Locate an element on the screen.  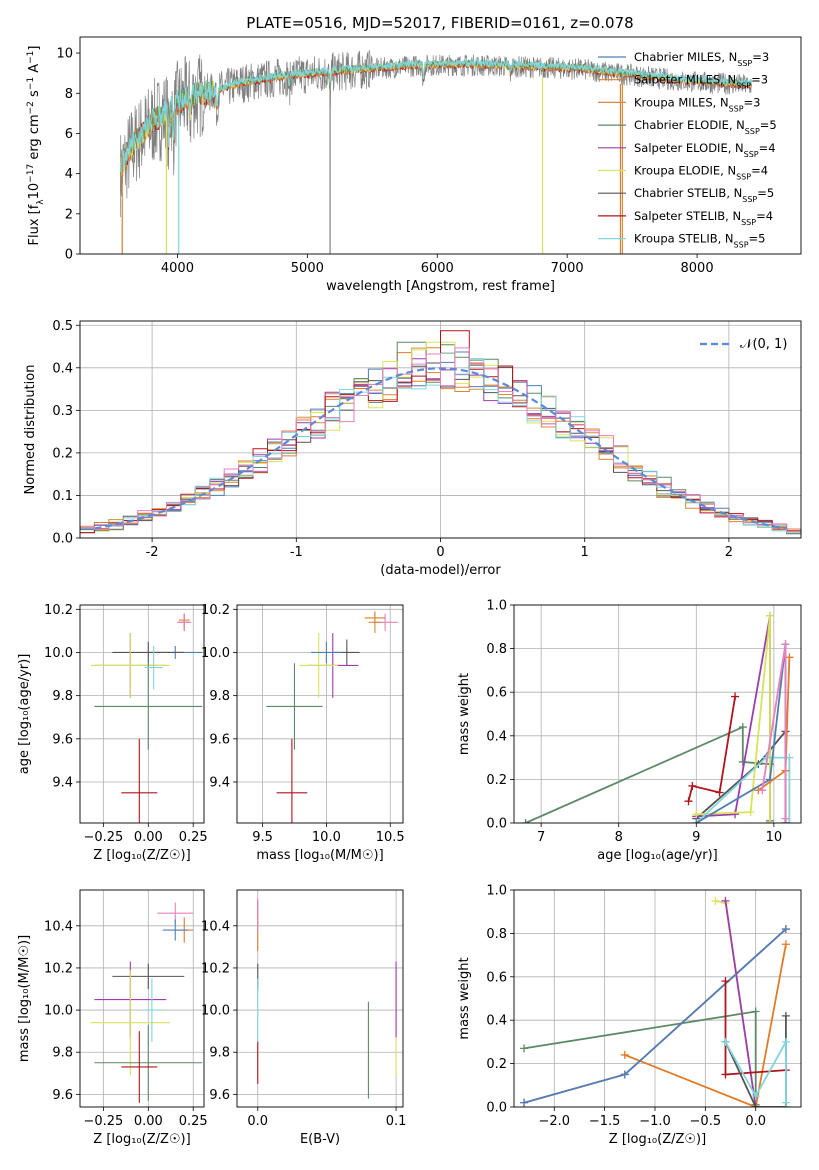
weight_vs_z-y-axis-label: mass weight is located at coordinates (464, 998).